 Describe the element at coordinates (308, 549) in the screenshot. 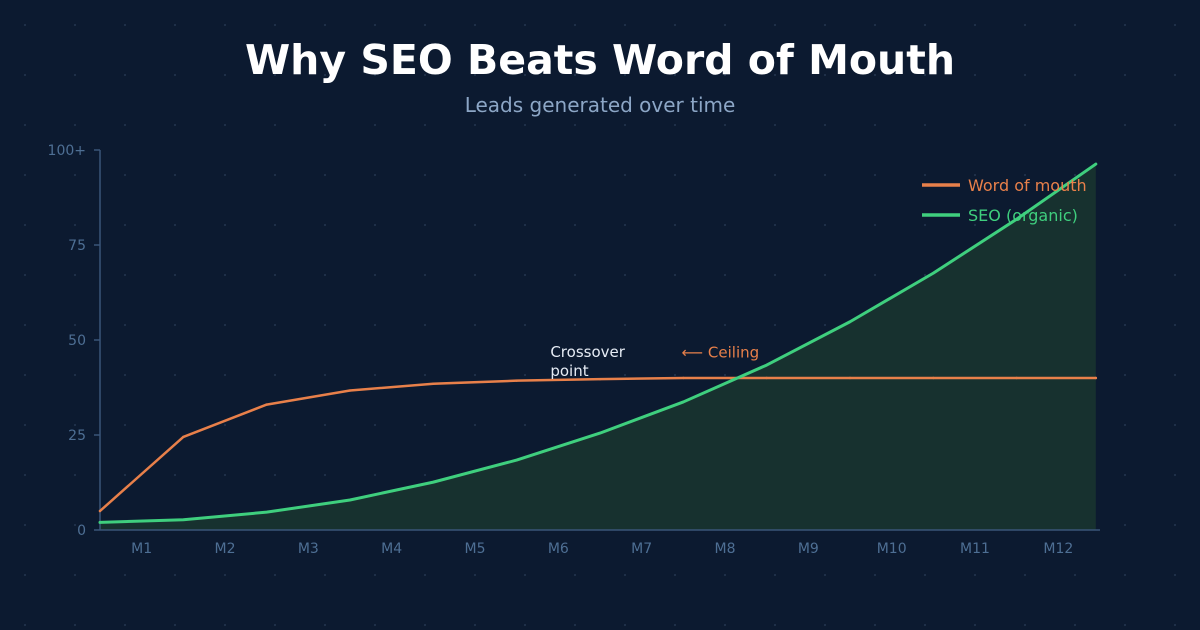

I see `x-tick-label: M3` at that location.